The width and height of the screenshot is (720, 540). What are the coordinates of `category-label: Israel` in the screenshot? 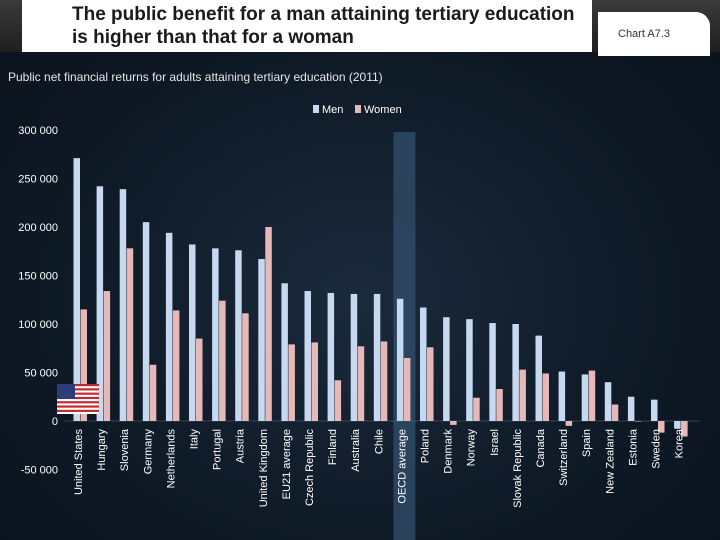 It's located at (495, 442).